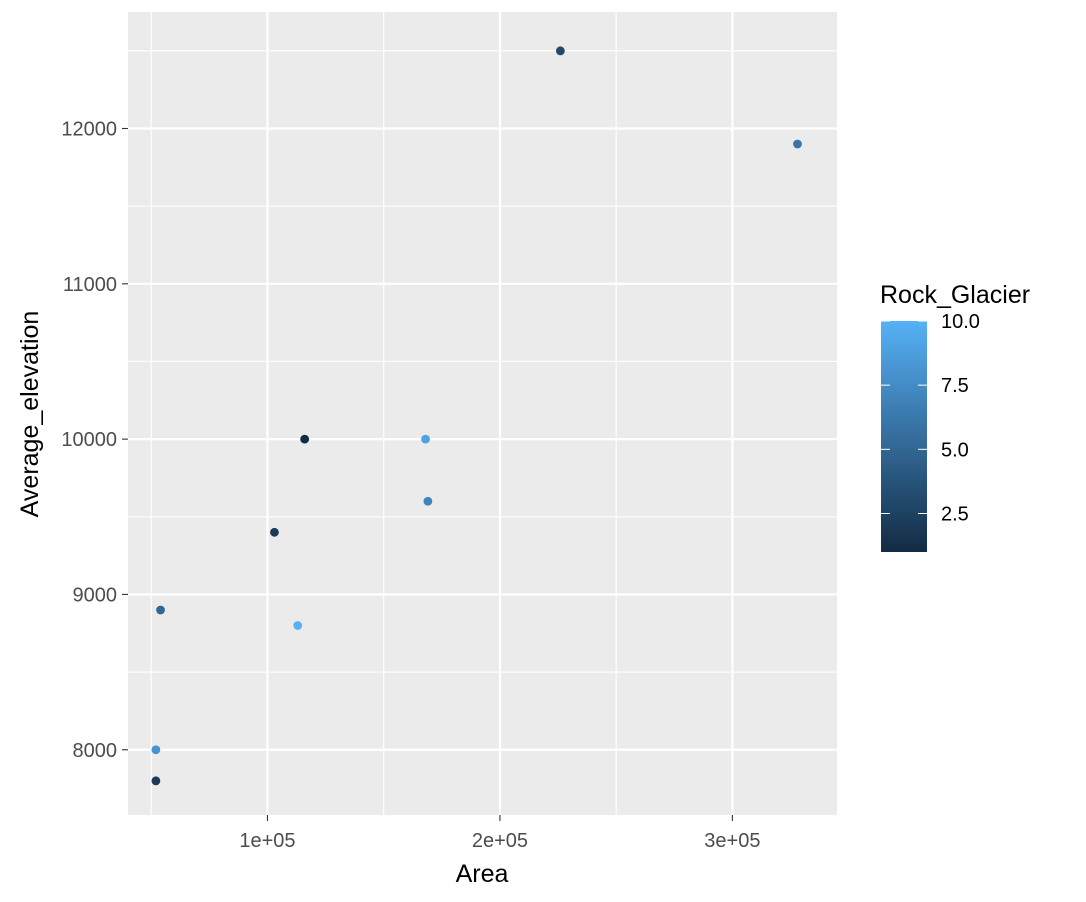 Image resolution: width=1086 pixels, height=902 pixels. What do you see at coordinates (955, 515) in the screenshot?
I see `legend-break-label: 2.5` at bounding box center [955, 515].